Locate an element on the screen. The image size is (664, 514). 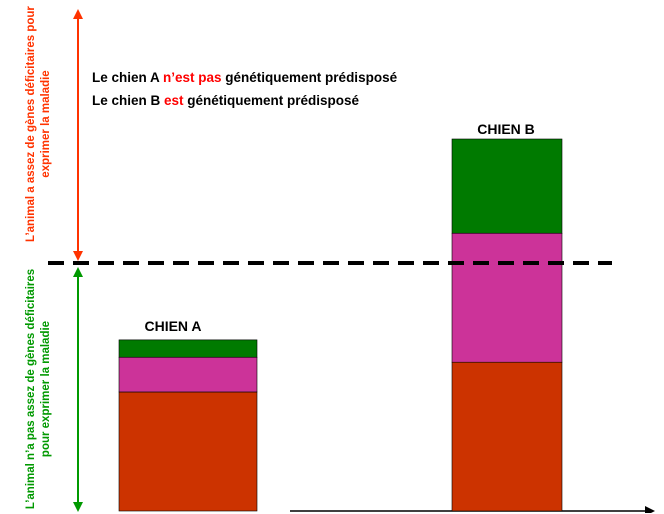
legend-1-highlight: n’est pas is located at coordinates (192, 77).